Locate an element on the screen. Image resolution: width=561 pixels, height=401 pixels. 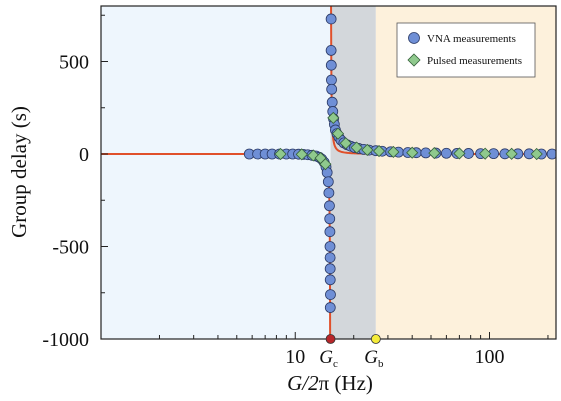
y-axis-title: Group delay (s) is located at coordinates (19, 172).